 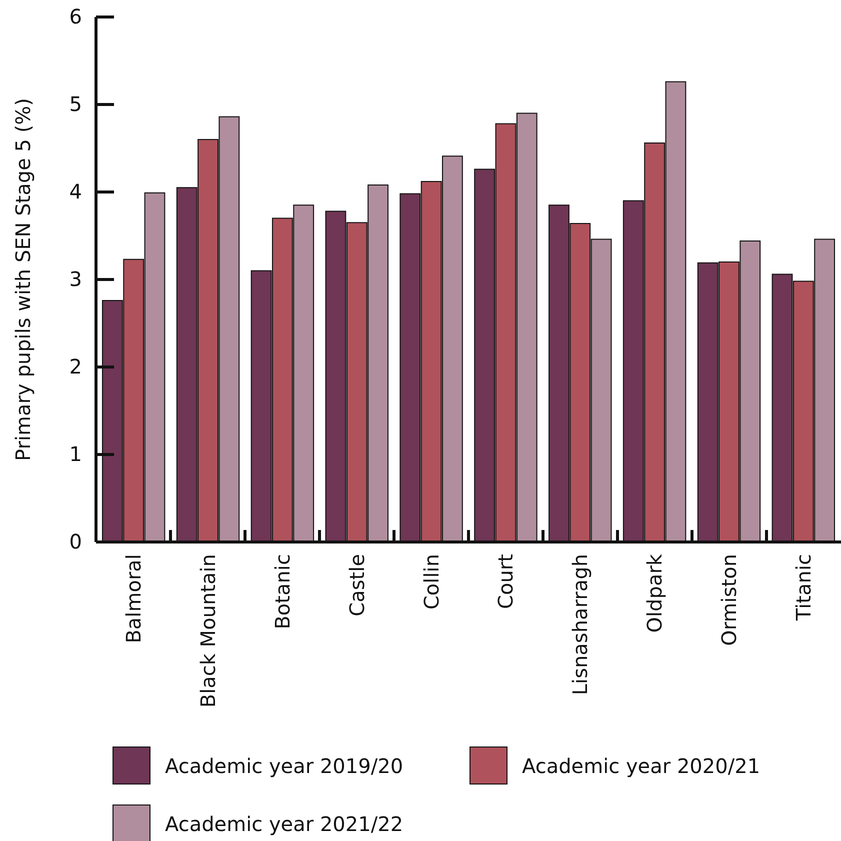 I want to click on y-axis-title: Primary pupils with SEN Stage 5 (%), so click(x=23, y=279).